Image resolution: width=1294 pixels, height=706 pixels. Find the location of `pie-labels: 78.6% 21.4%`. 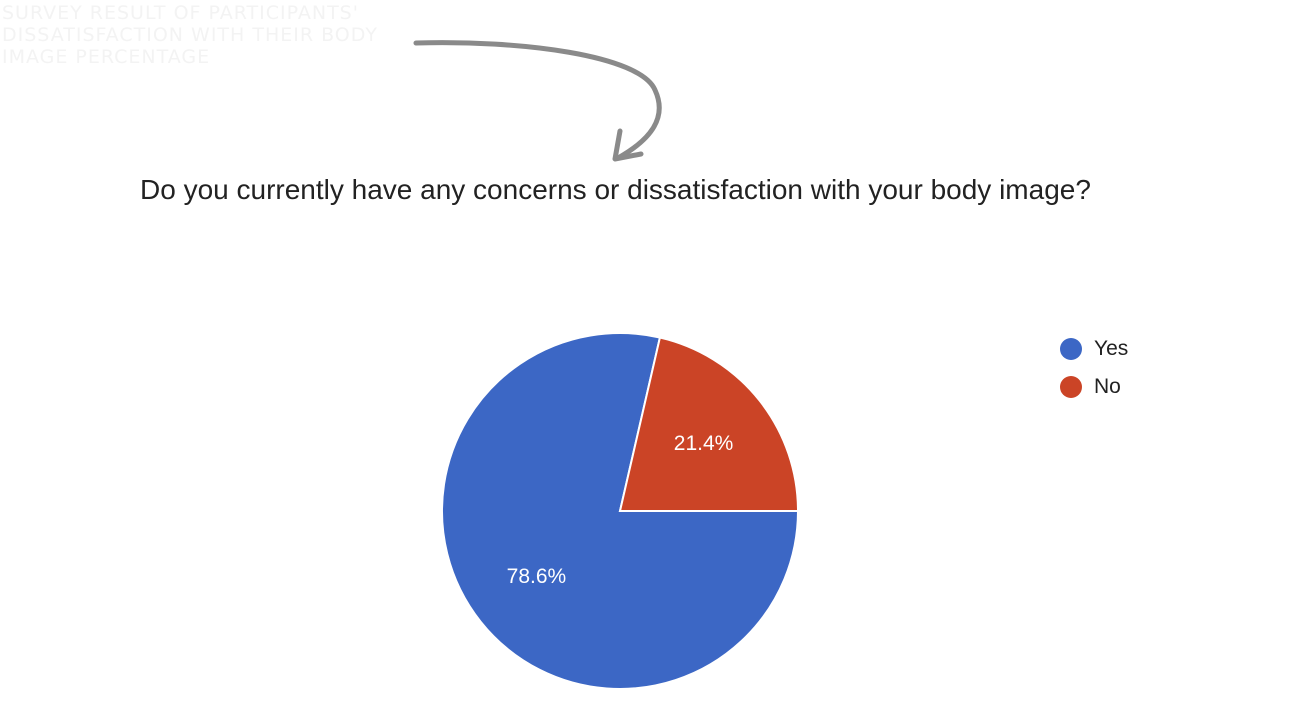

pie-labels: 78.6% 21.4% is located at coordinates (620, 510).